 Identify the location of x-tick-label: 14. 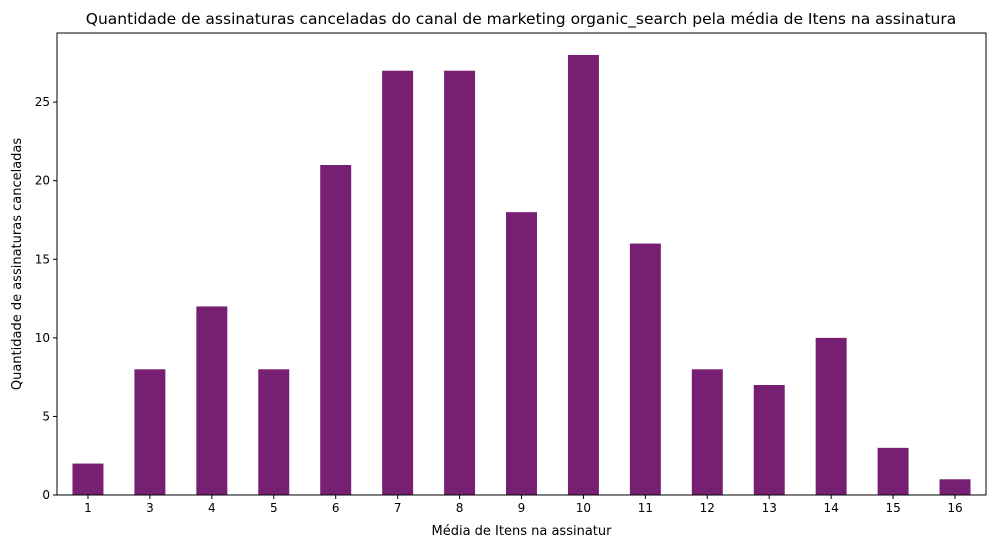
(831, 508).